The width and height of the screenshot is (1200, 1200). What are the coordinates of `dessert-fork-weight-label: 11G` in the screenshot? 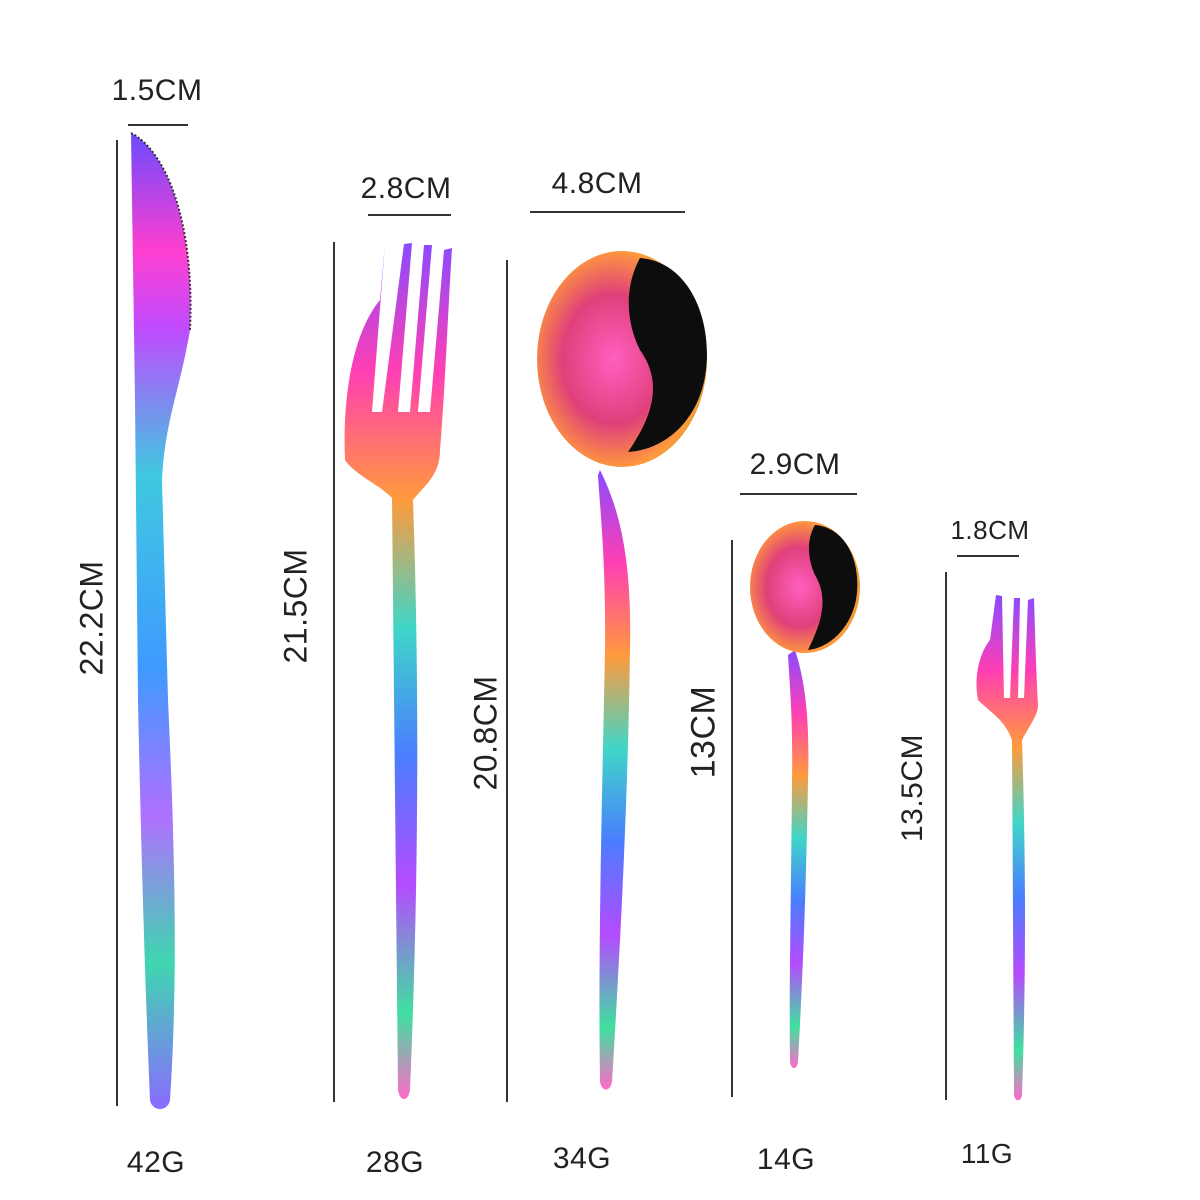 It's located at (987, 1153).